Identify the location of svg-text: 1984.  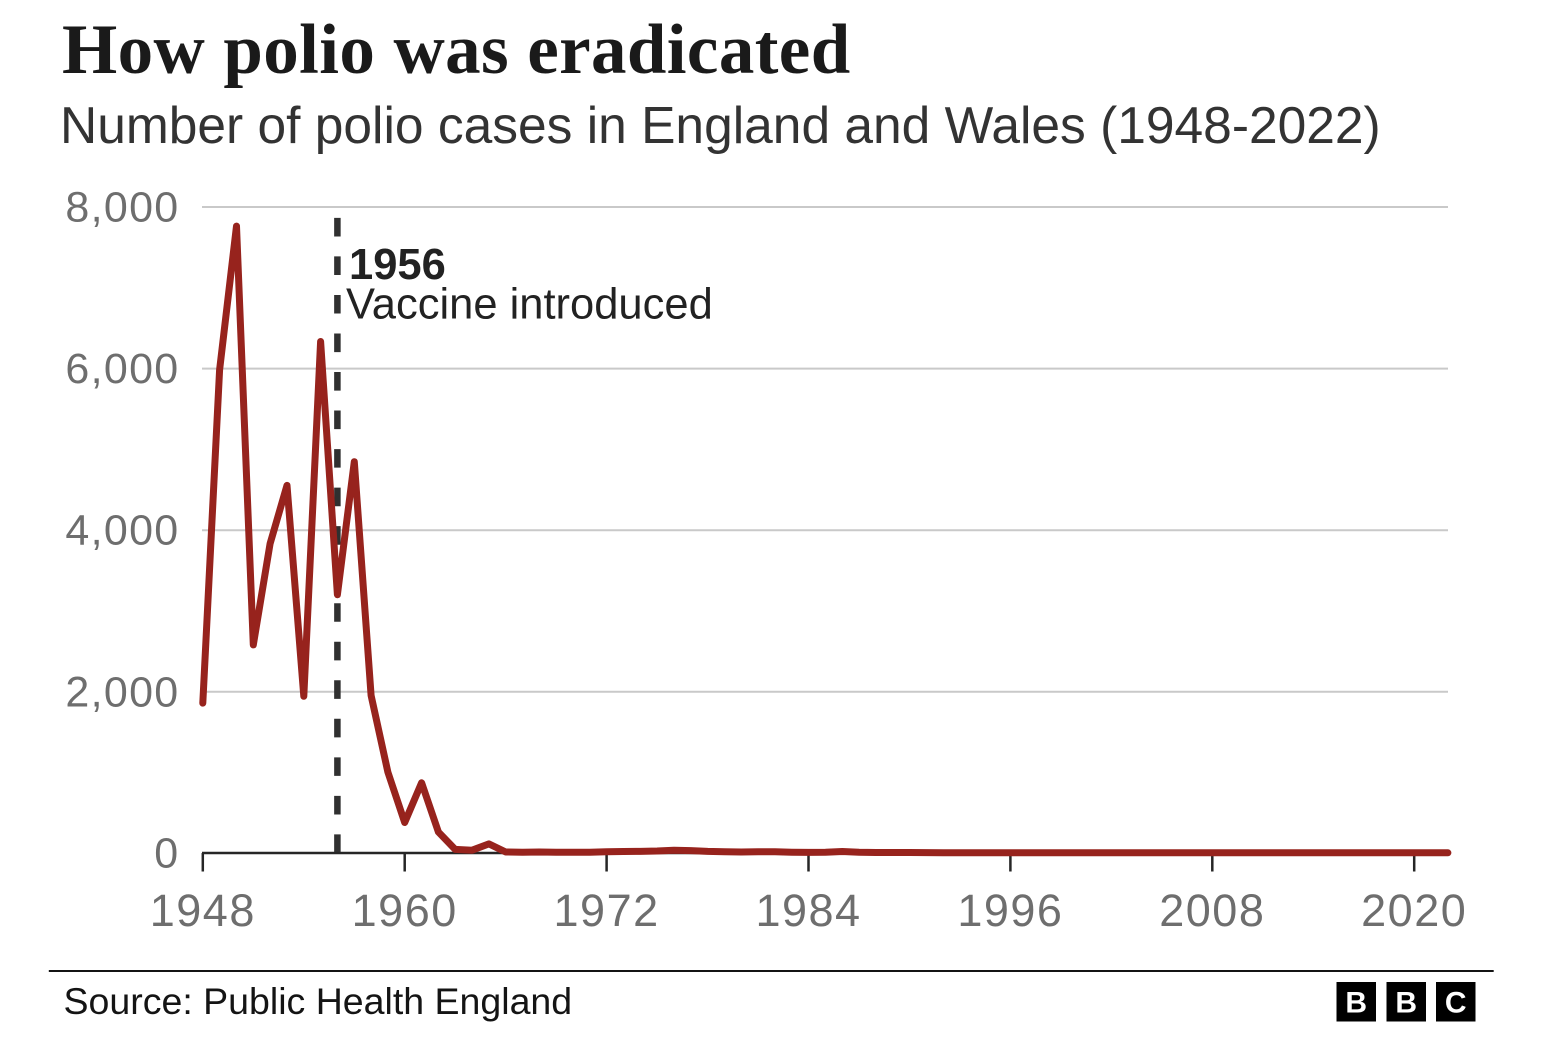
(808, 910).